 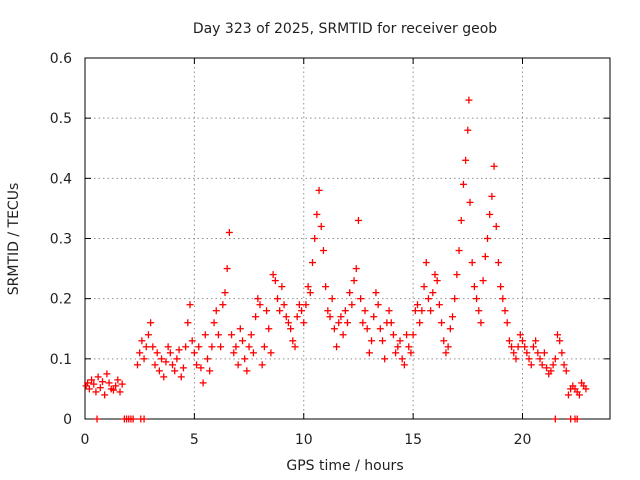 I want to click on y-axis-tick-label: 0, so click(x=67, y=420).